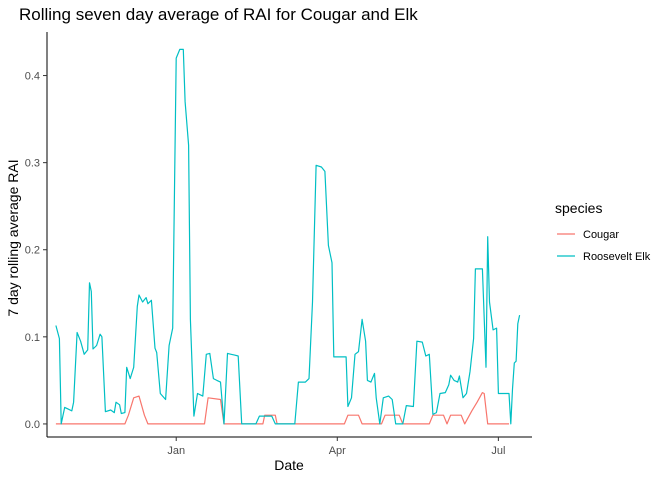 The image size is (672, 480). What do you see at coordinates (498, 451) in the screenshot?
I see `x-tick-label: Jul` at bounding box center [498, 451].